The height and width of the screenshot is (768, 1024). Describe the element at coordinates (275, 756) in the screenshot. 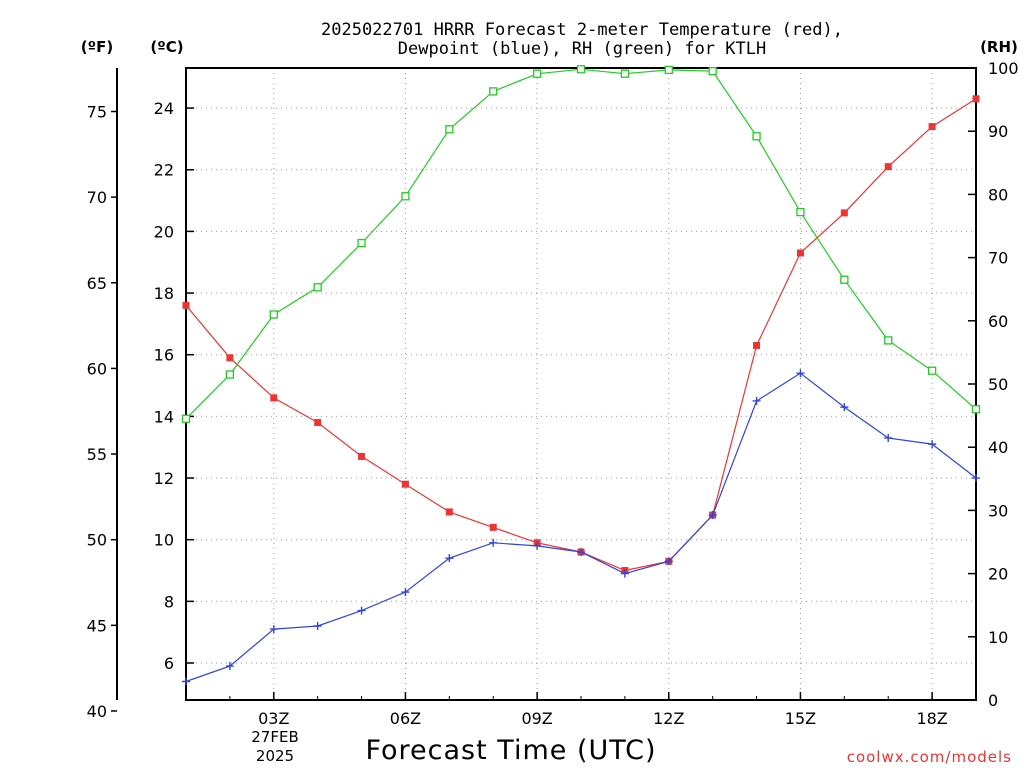

I see `date-label-year: 2025` at that location.